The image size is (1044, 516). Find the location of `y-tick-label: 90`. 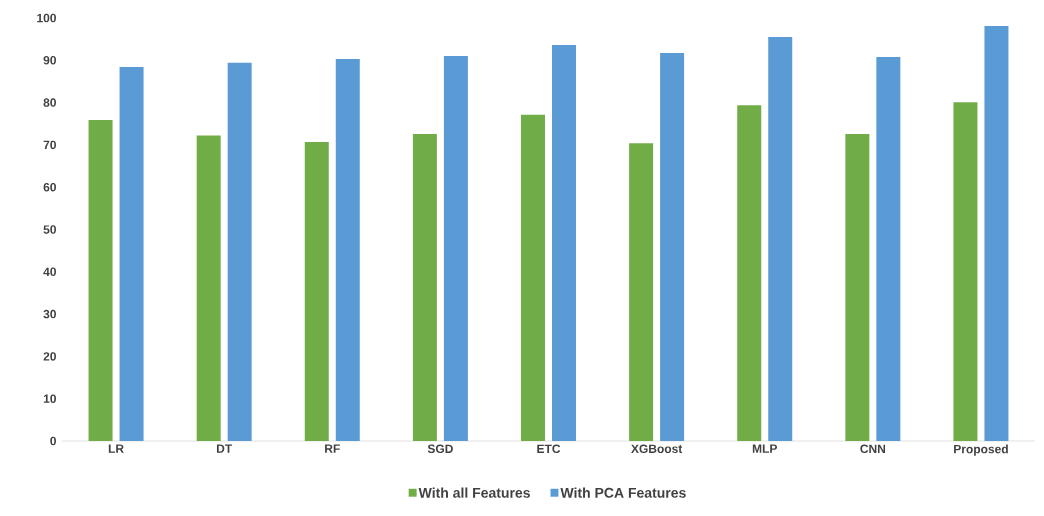

y-tick-label: 90 is located at coordinates (49, 60).